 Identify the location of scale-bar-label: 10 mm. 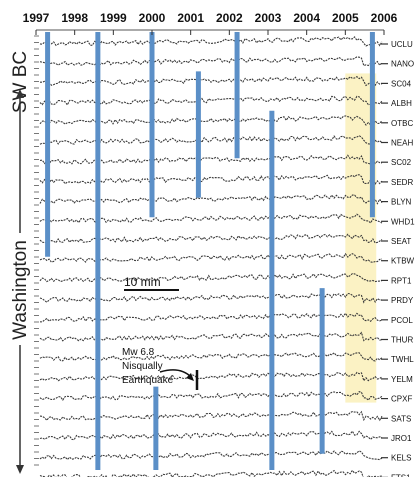
(142, 282).